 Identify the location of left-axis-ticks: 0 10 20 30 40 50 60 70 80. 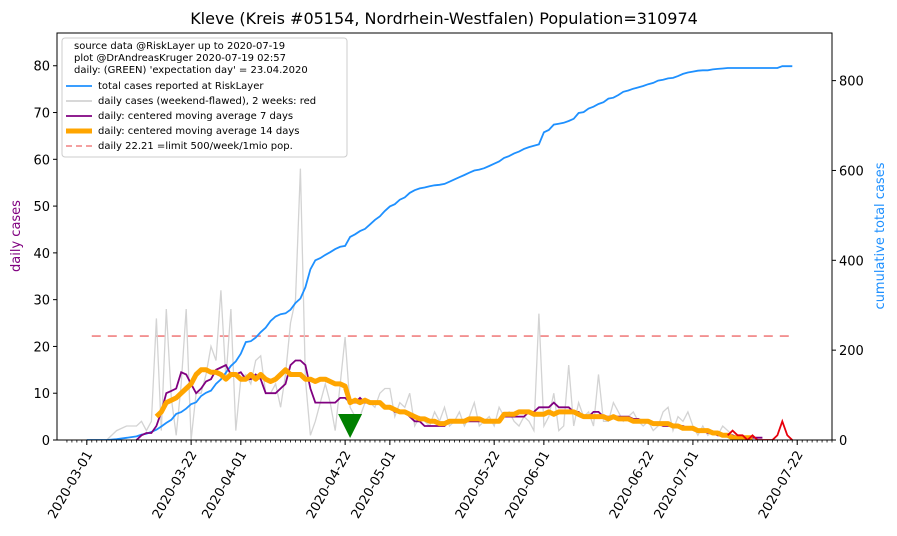
(45, 254).